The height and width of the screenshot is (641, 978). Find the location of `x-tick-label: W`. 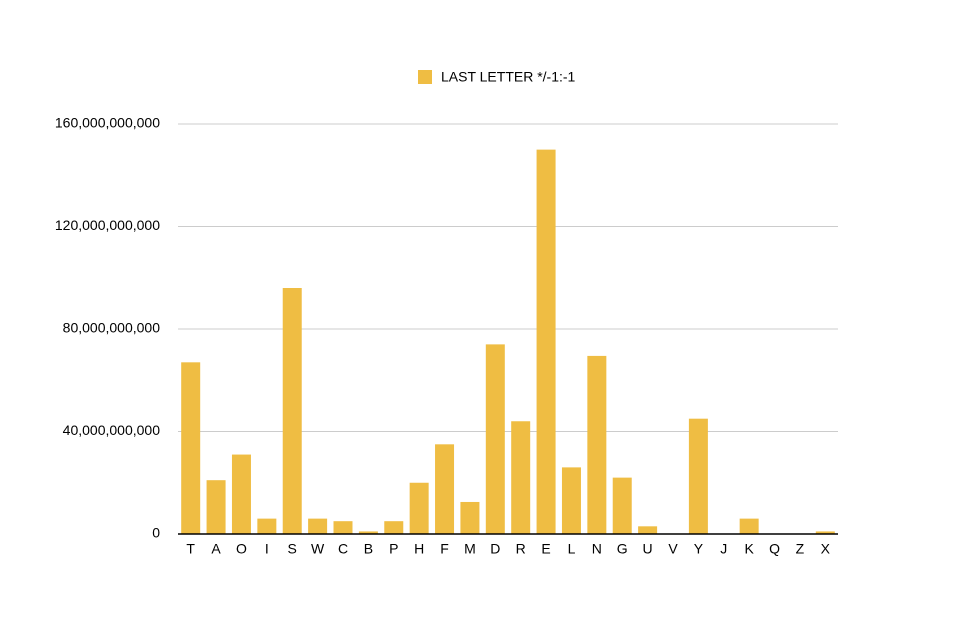

x-tick-label: W is located at coordinates (318, 549).